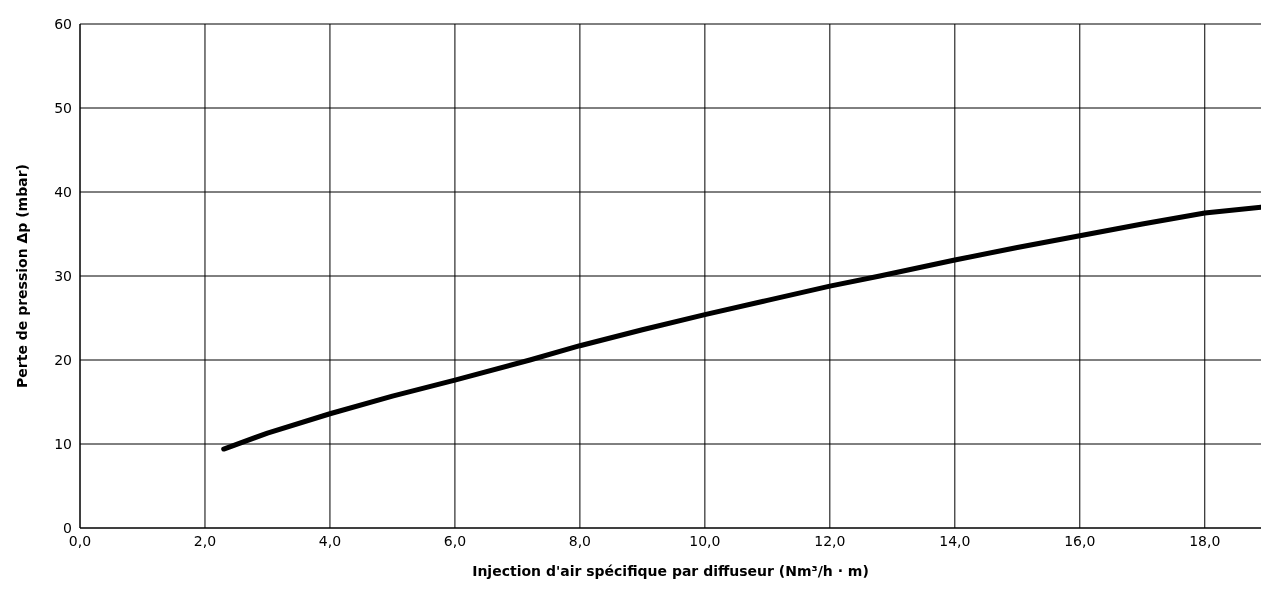  Describe the element at coordinates (63, 275) in the screenshot. I see `y-tick-label: 30` at that location.